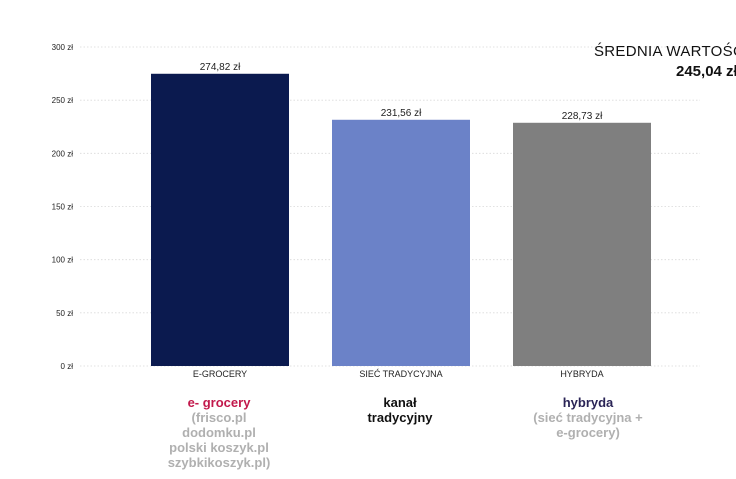 The height and width of the screenshot is (479, 736). Describe the element at coordinates (588, 402) in the screenshot. I see `channel-title: hybryda` at that location.